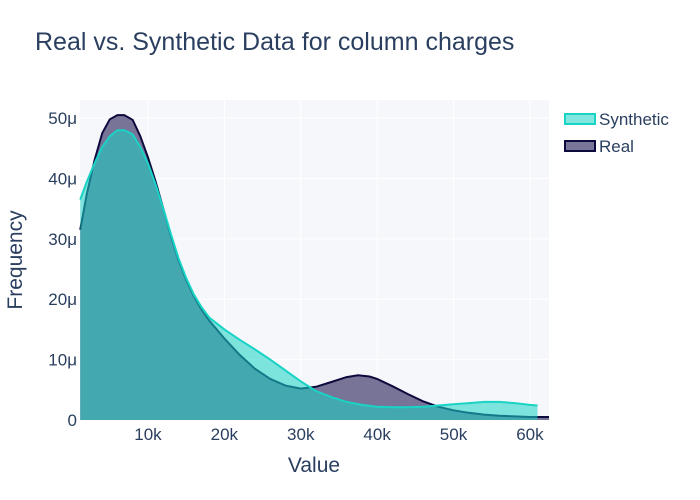  What do you see at coordinates (377, 434) in the screenshot?
I see `x-tick-label: 40k` at bounding box center [377, 434].